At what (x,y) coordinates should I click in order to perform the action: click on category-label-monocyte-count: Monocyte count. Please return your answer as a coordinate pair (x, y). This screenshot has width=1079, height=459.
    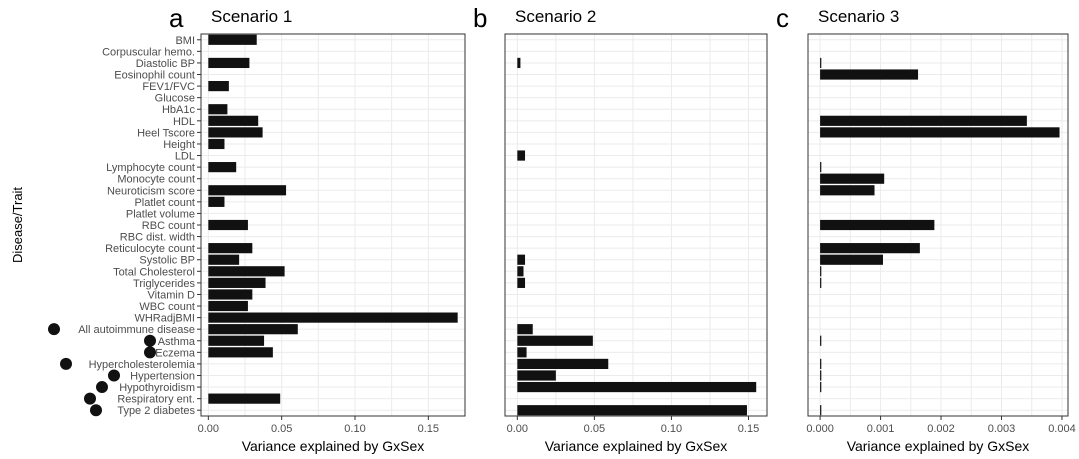
    Looking at the image, I should click on (156, 180).